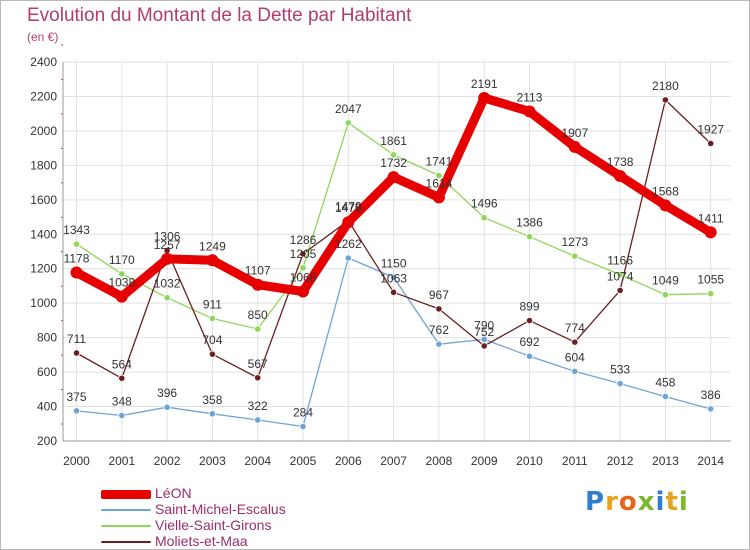  I want to click on data-label: 1286, so click(303, 240).